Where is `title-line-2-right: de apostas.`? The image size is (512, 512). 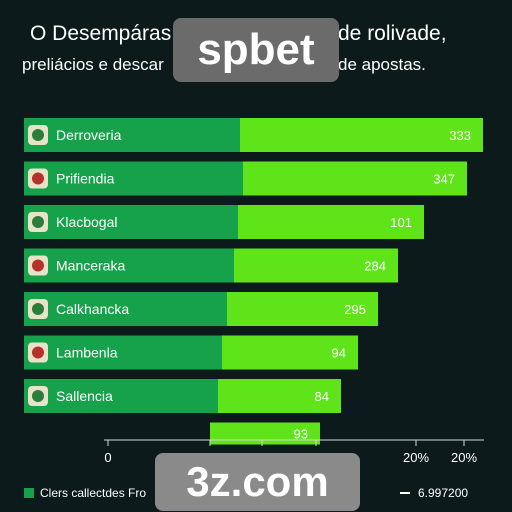 title-line-2-right: de apostas. is located at coordinates (382, 64).